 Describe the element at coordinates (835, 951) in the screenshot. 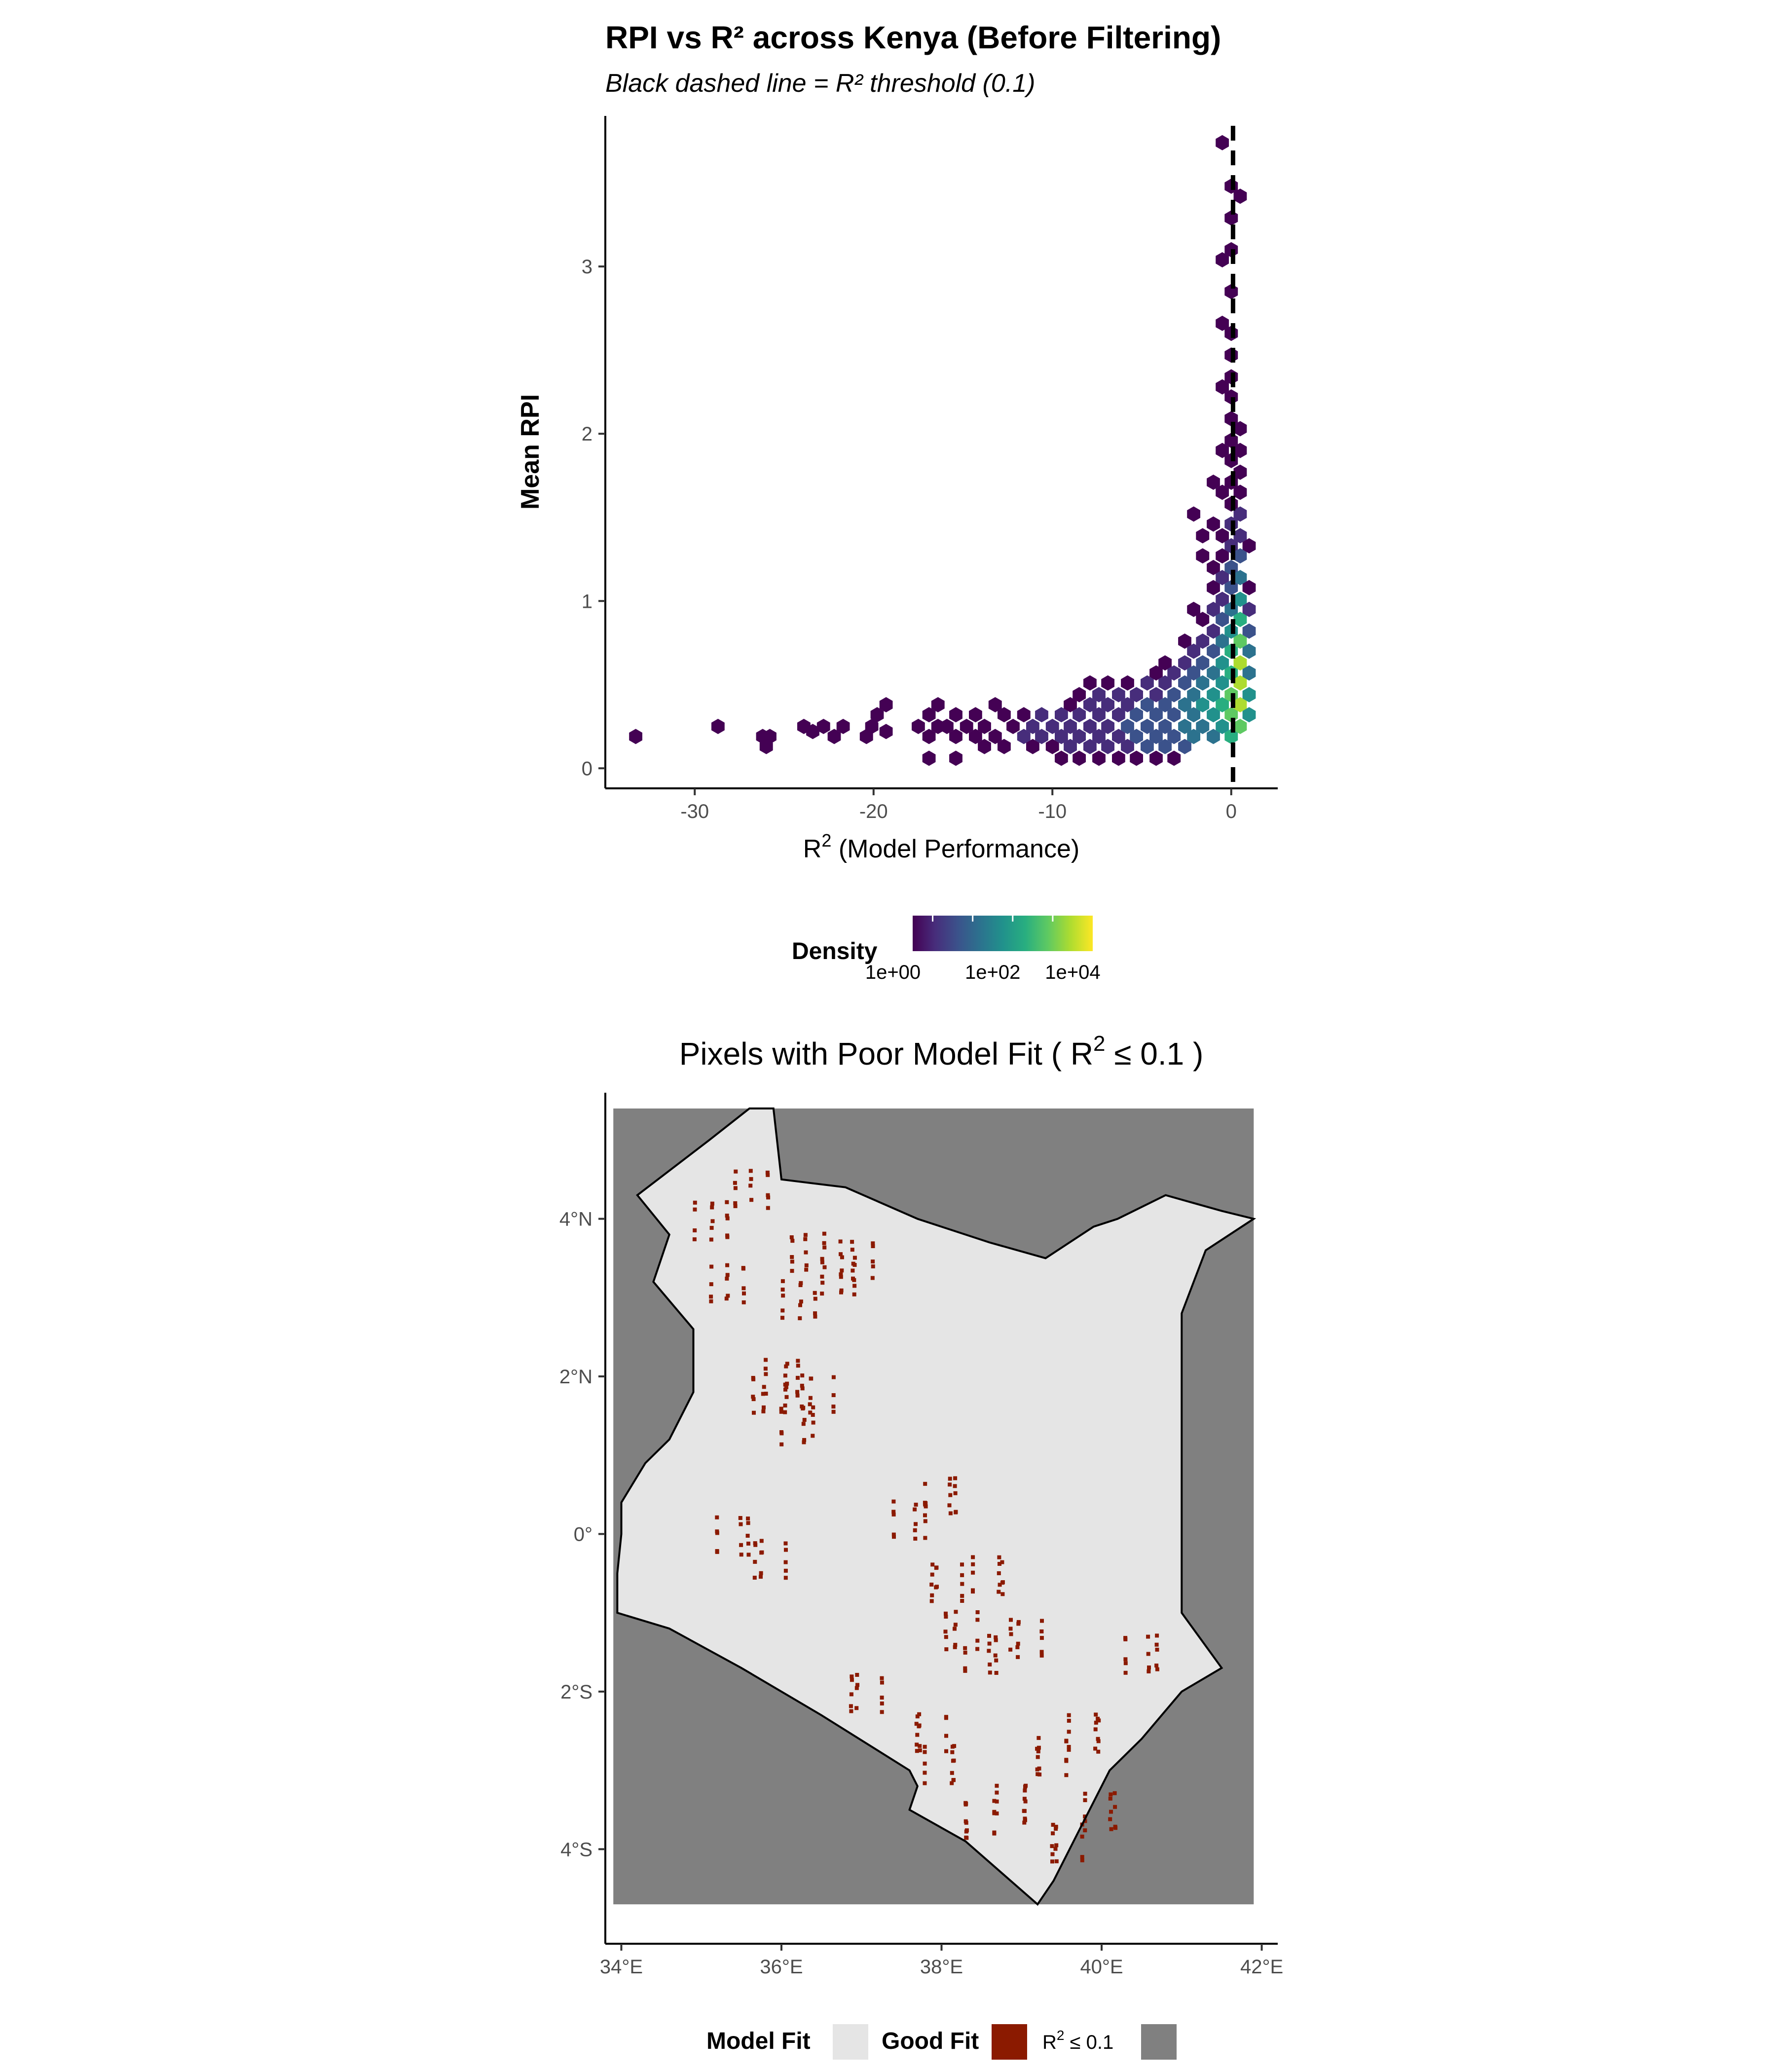

I see `density-legend-title: Density` at that location.